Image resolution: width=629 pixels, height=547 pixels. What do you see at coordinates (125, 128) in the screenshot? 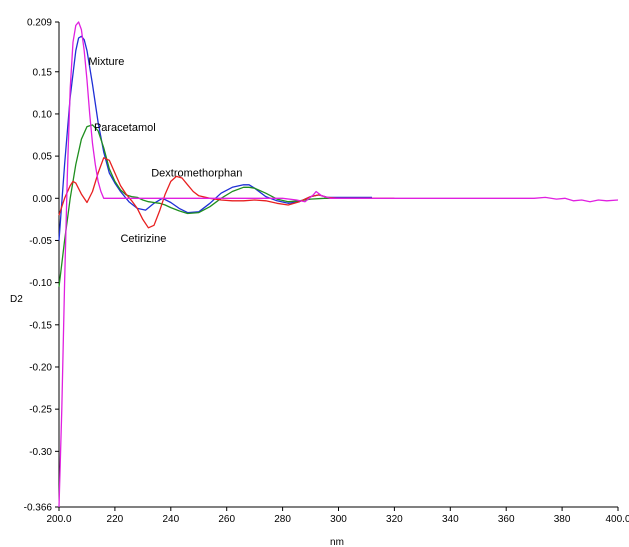
I see `annotation-paracetamol: Paracetamol` at bounding box center [125, 128].